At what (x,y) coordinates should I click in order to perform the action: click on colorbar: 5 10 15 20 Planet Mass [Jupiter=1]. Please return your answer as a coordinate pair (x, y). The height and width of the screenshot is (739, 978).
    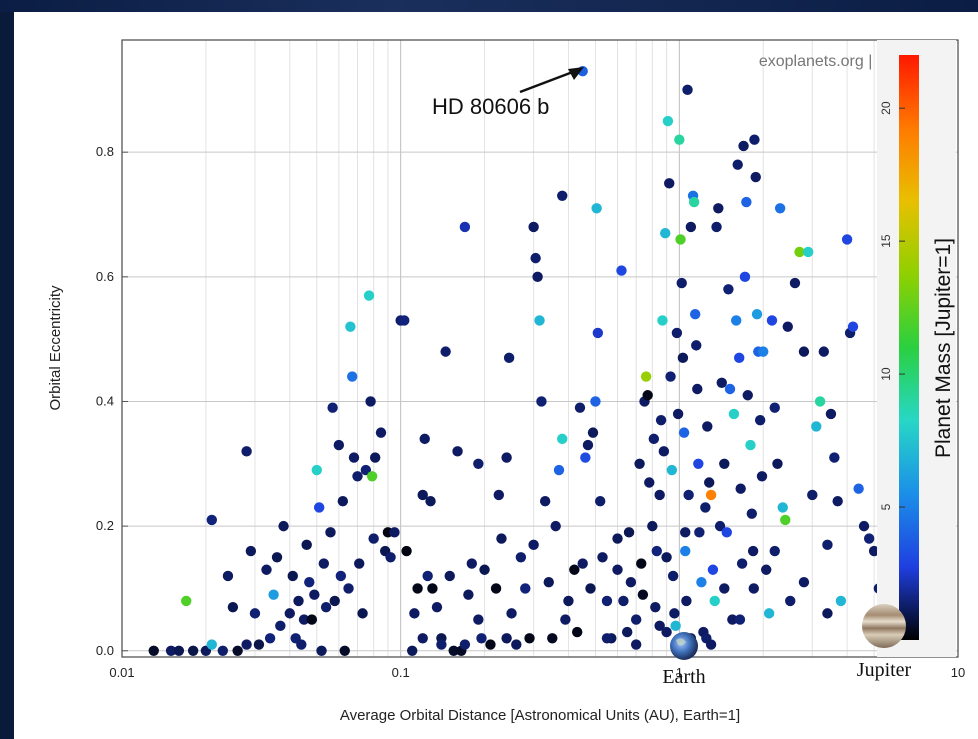
    Looking at the image, I should click on (916, 348).